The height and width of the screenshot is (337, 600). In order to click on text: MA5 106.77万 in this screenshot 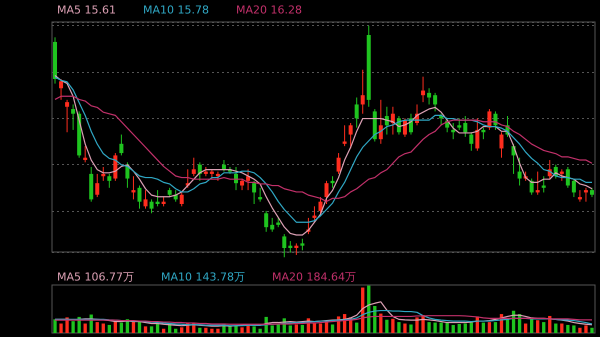, I will do `click(95, 277)`.